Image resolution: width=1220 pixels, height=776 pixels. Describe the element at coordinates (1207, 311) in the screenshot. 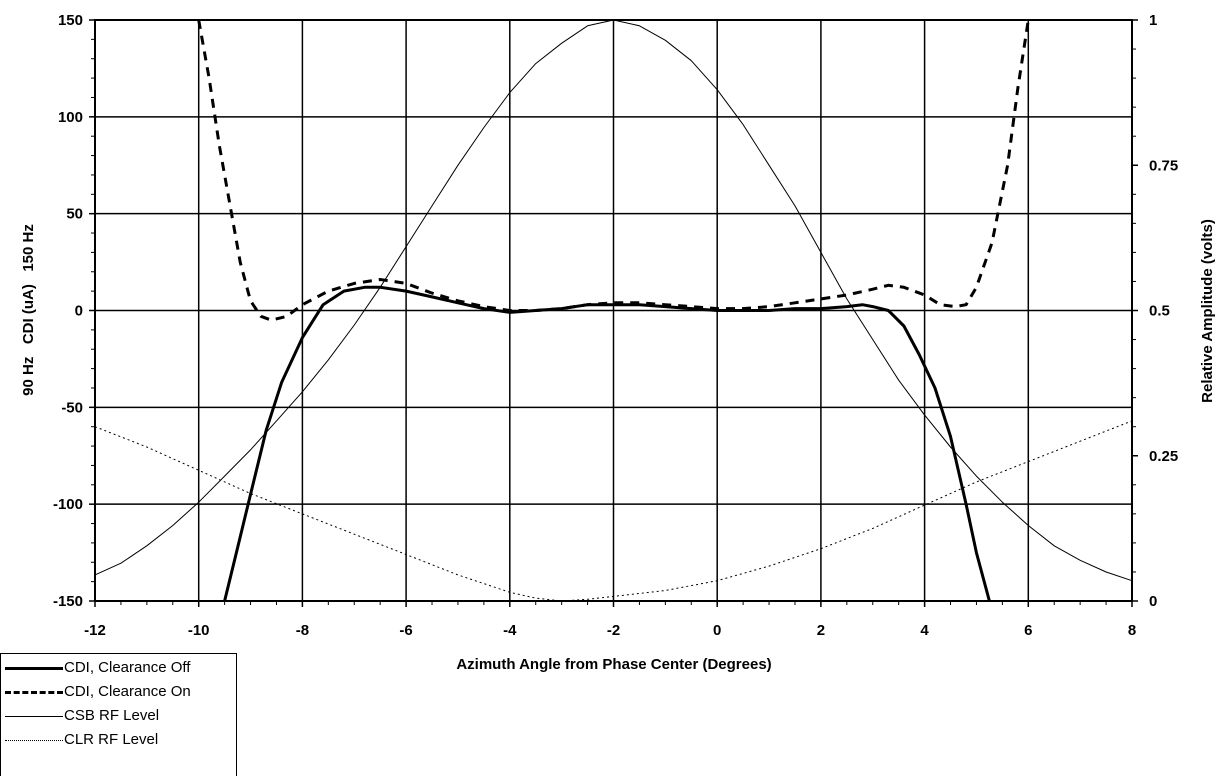

I see `y-axis-right-title: Relative Amplitude (volts)` at that location.